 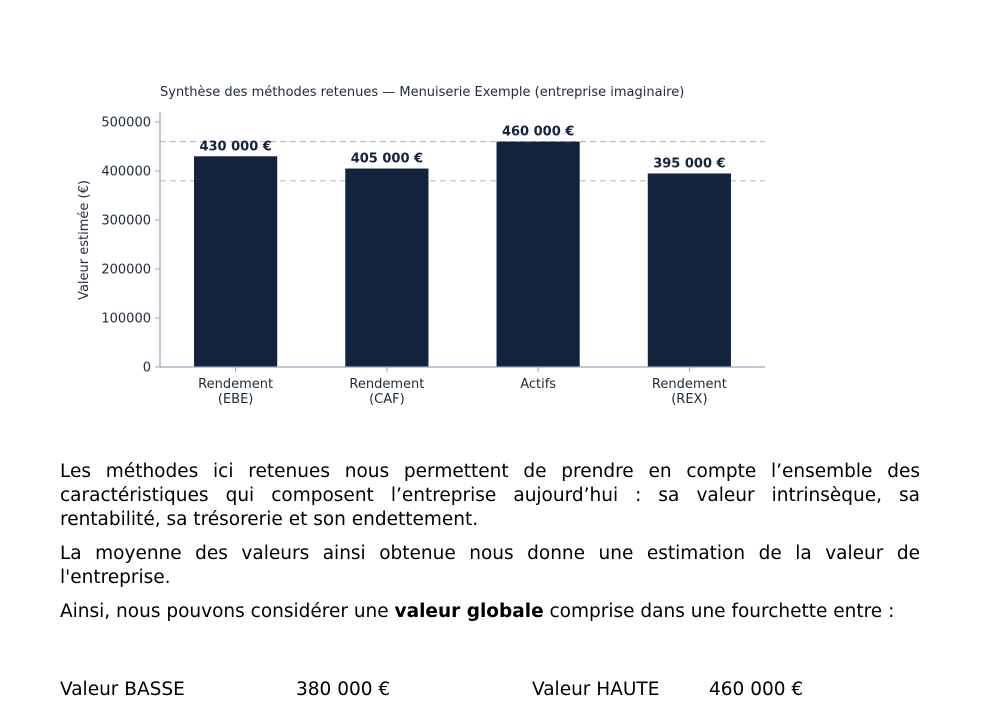 What do you see at coordinates (538, 384) in the screenshot?
I see `x-tick-label: Actifs` at bounding box center [538, 384].